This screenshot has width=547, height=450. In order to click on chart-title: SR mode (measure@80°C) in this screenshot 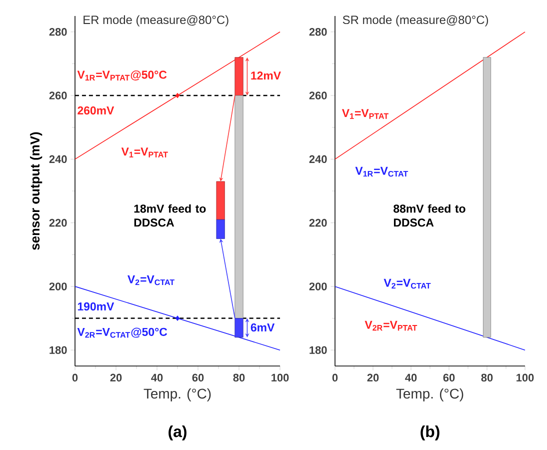, I will do `click(415, 20)`.